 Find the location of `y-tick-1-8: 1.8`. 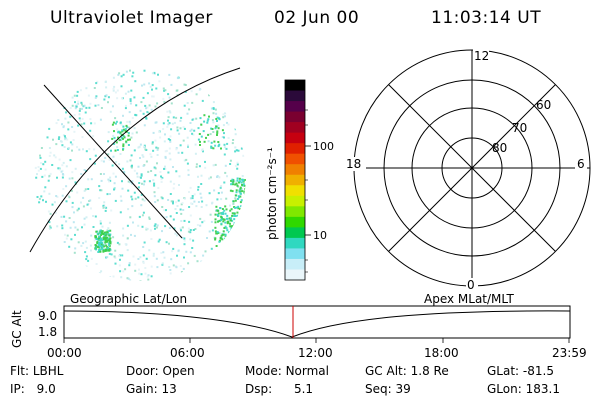

y-tick-1-8: 1.8 is located at coordinates (48, 332).